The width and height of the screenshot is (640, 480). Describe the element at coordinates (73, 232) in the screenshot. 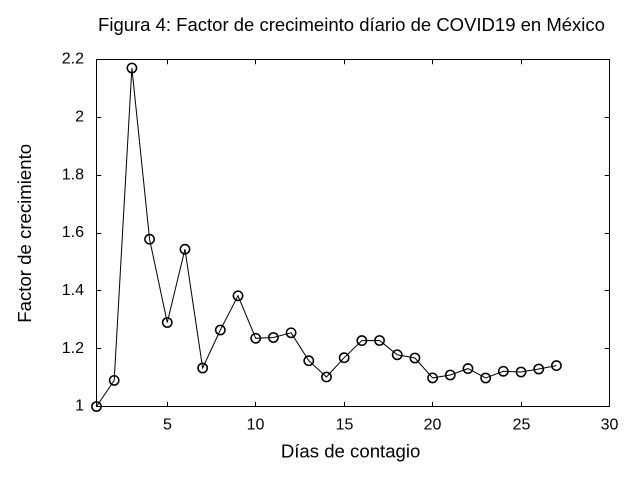

I see `svg-text: 1.6` at that location.